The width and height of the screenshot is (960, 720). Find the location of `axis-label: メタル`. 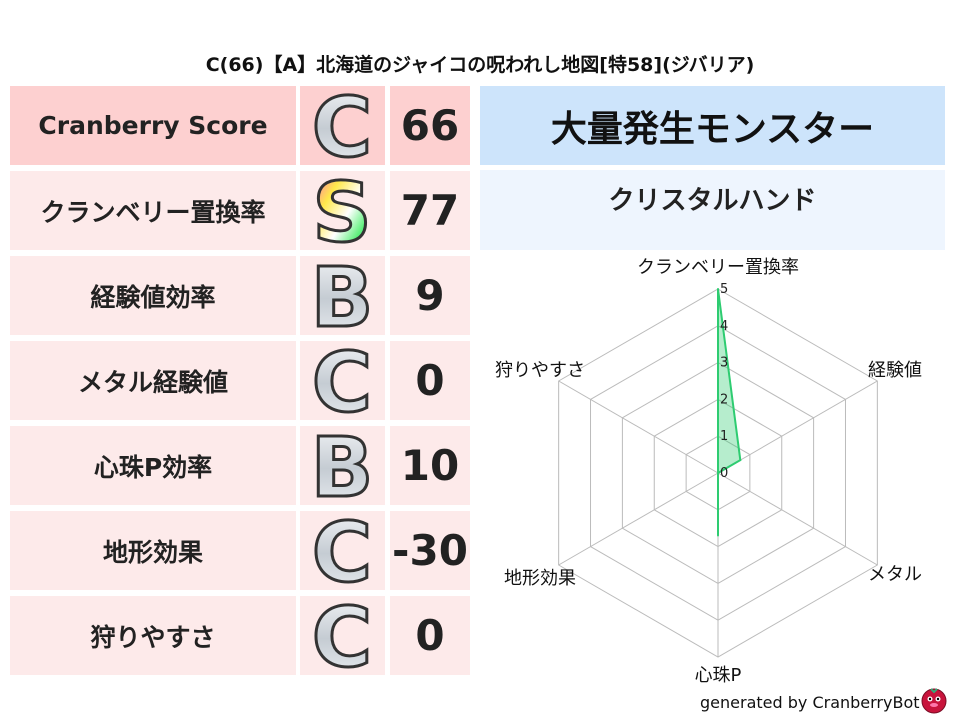

axis-label: メタル is located at coordinates (895, 574).